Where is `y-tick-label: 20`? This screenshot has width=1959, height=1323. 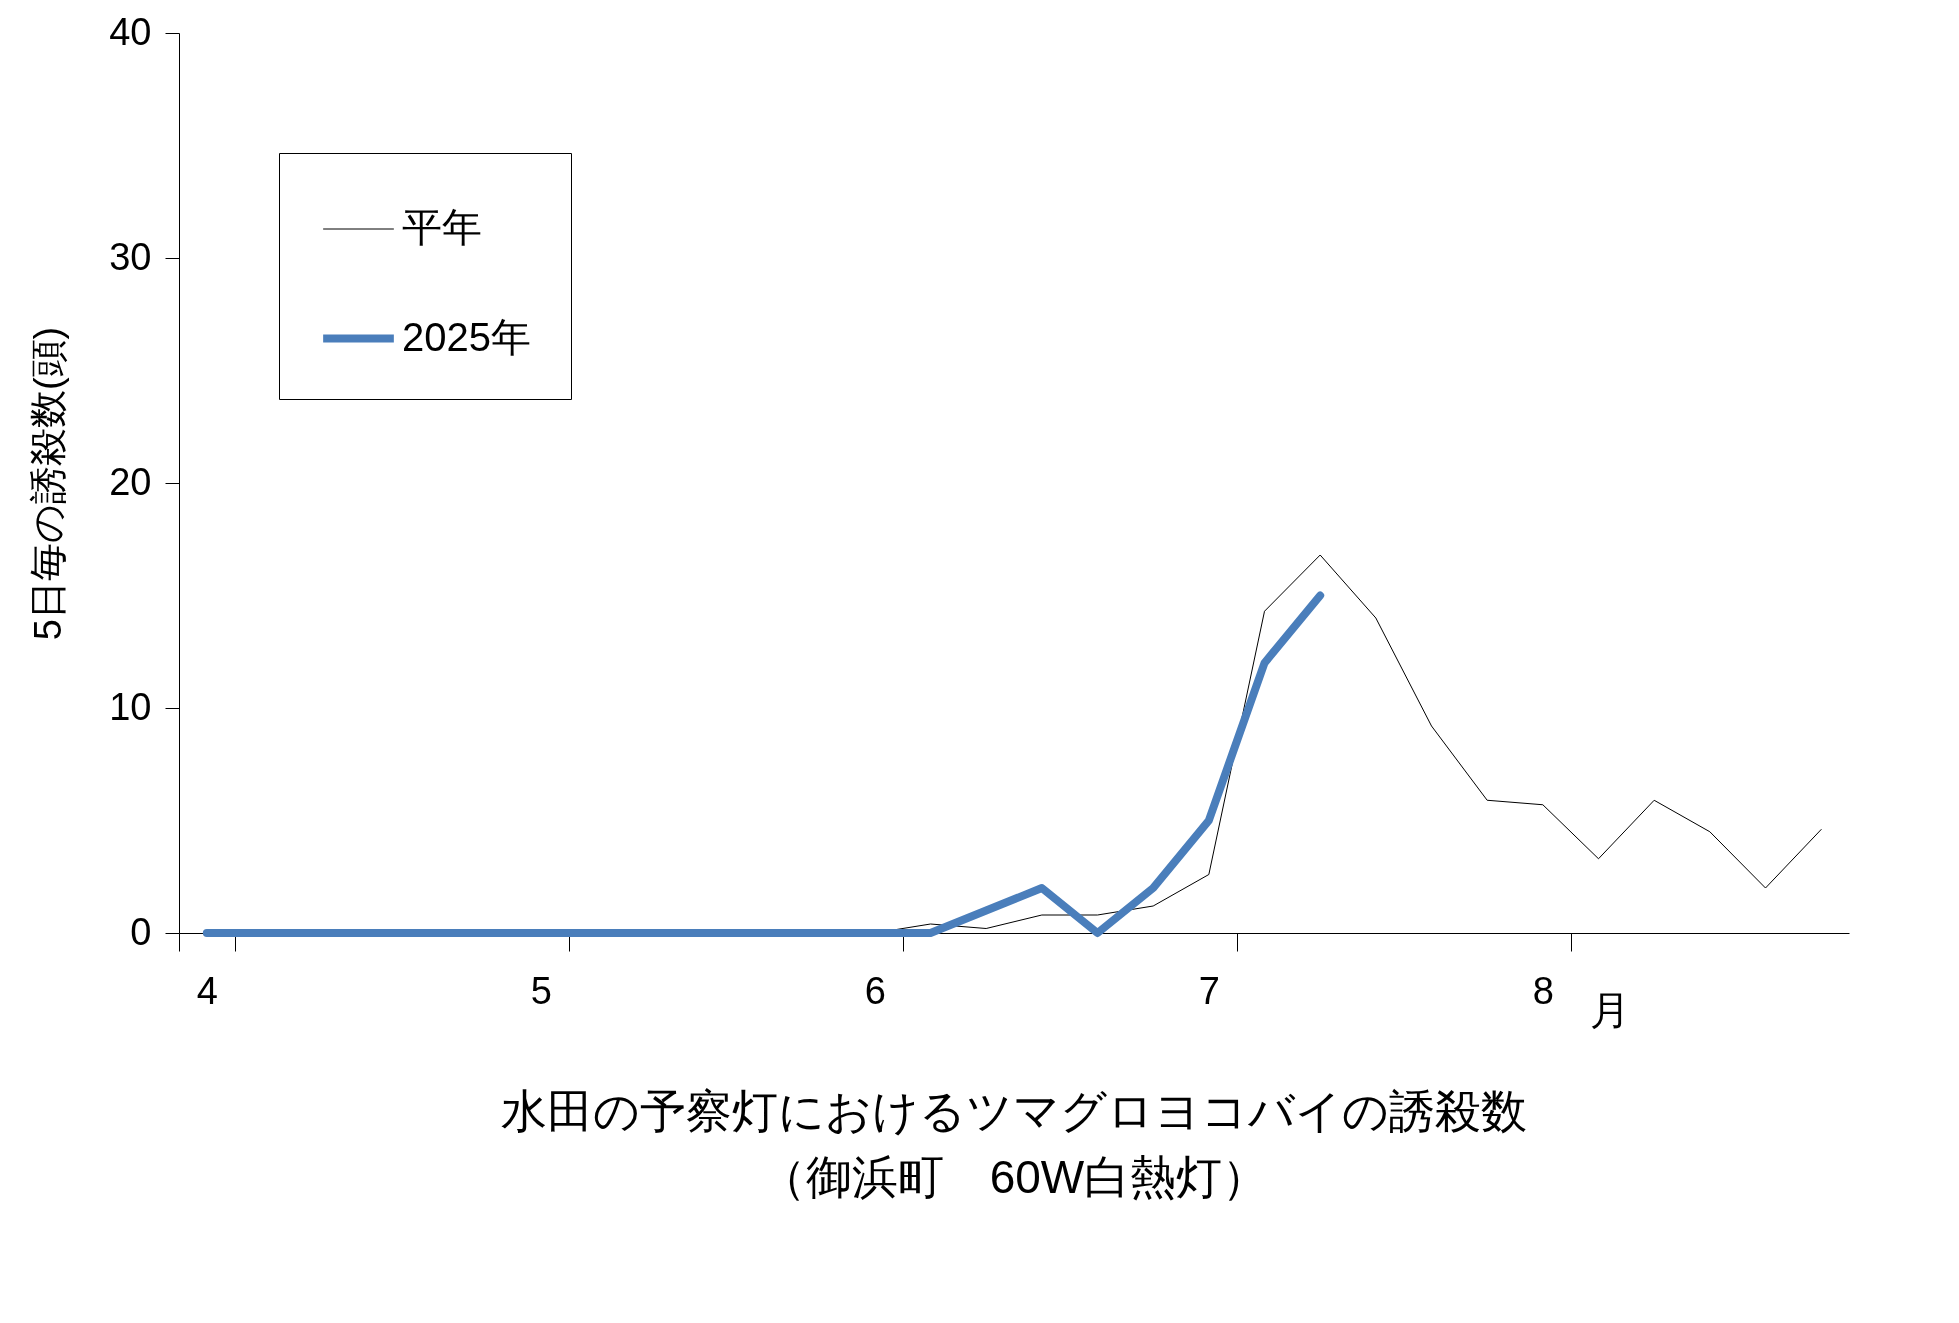
y-tick-label: 20 is located at coordinates (130, 481).